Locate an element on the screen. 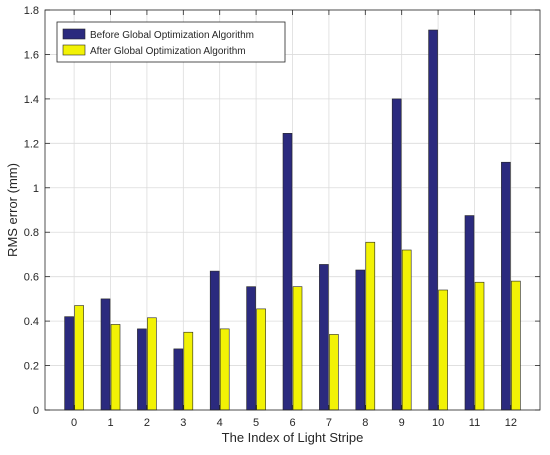  x-tick-label: 11 is located at coordinates (474, 423).